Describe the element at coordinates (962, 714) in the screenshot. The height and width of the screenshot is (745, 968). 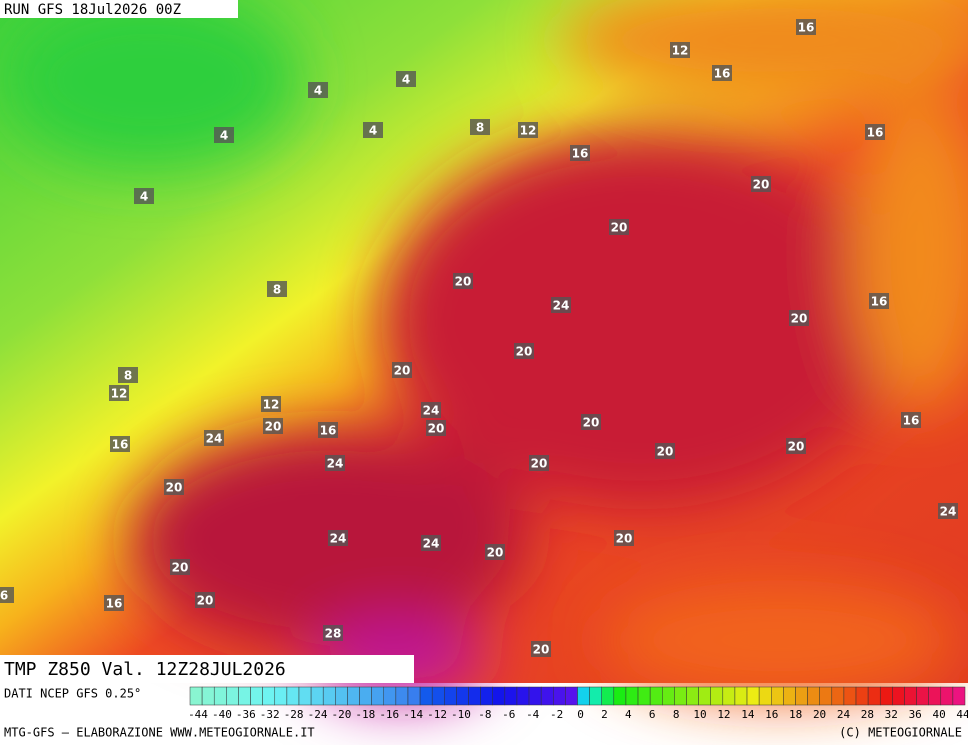
I see `scale-label: 44` at that location.